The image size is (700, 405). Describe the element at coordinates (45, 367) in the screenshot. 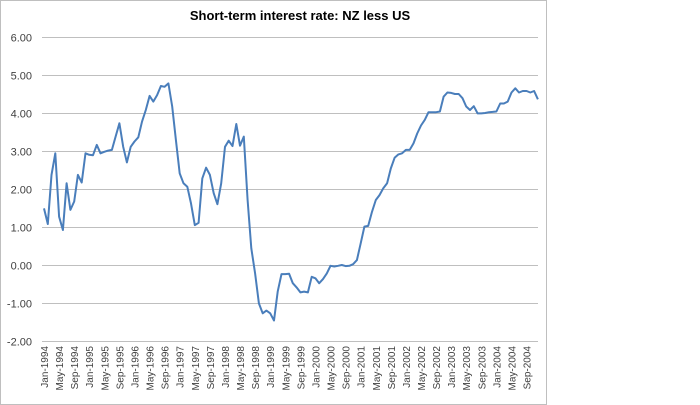

I see `x-tick-label: Jan-1994` at that location.